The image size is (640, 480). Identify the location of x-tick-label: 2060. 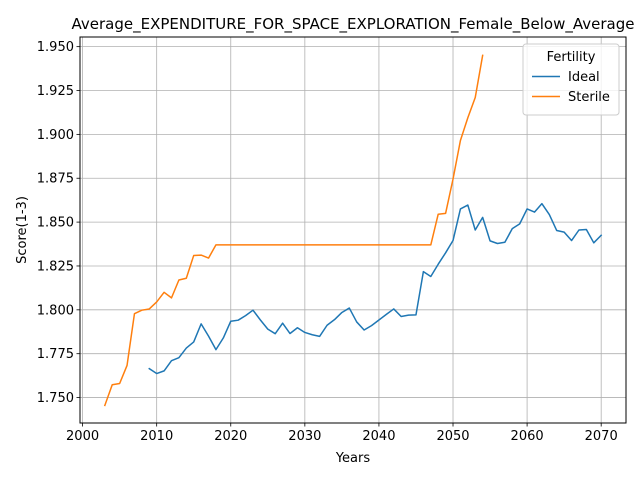
(527, 436).